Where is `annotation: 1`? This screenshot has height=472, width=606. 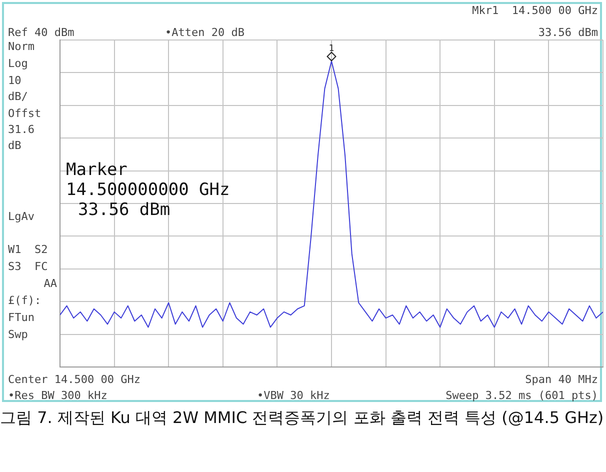
annotation: 1 is located at coordinates (331, 49).